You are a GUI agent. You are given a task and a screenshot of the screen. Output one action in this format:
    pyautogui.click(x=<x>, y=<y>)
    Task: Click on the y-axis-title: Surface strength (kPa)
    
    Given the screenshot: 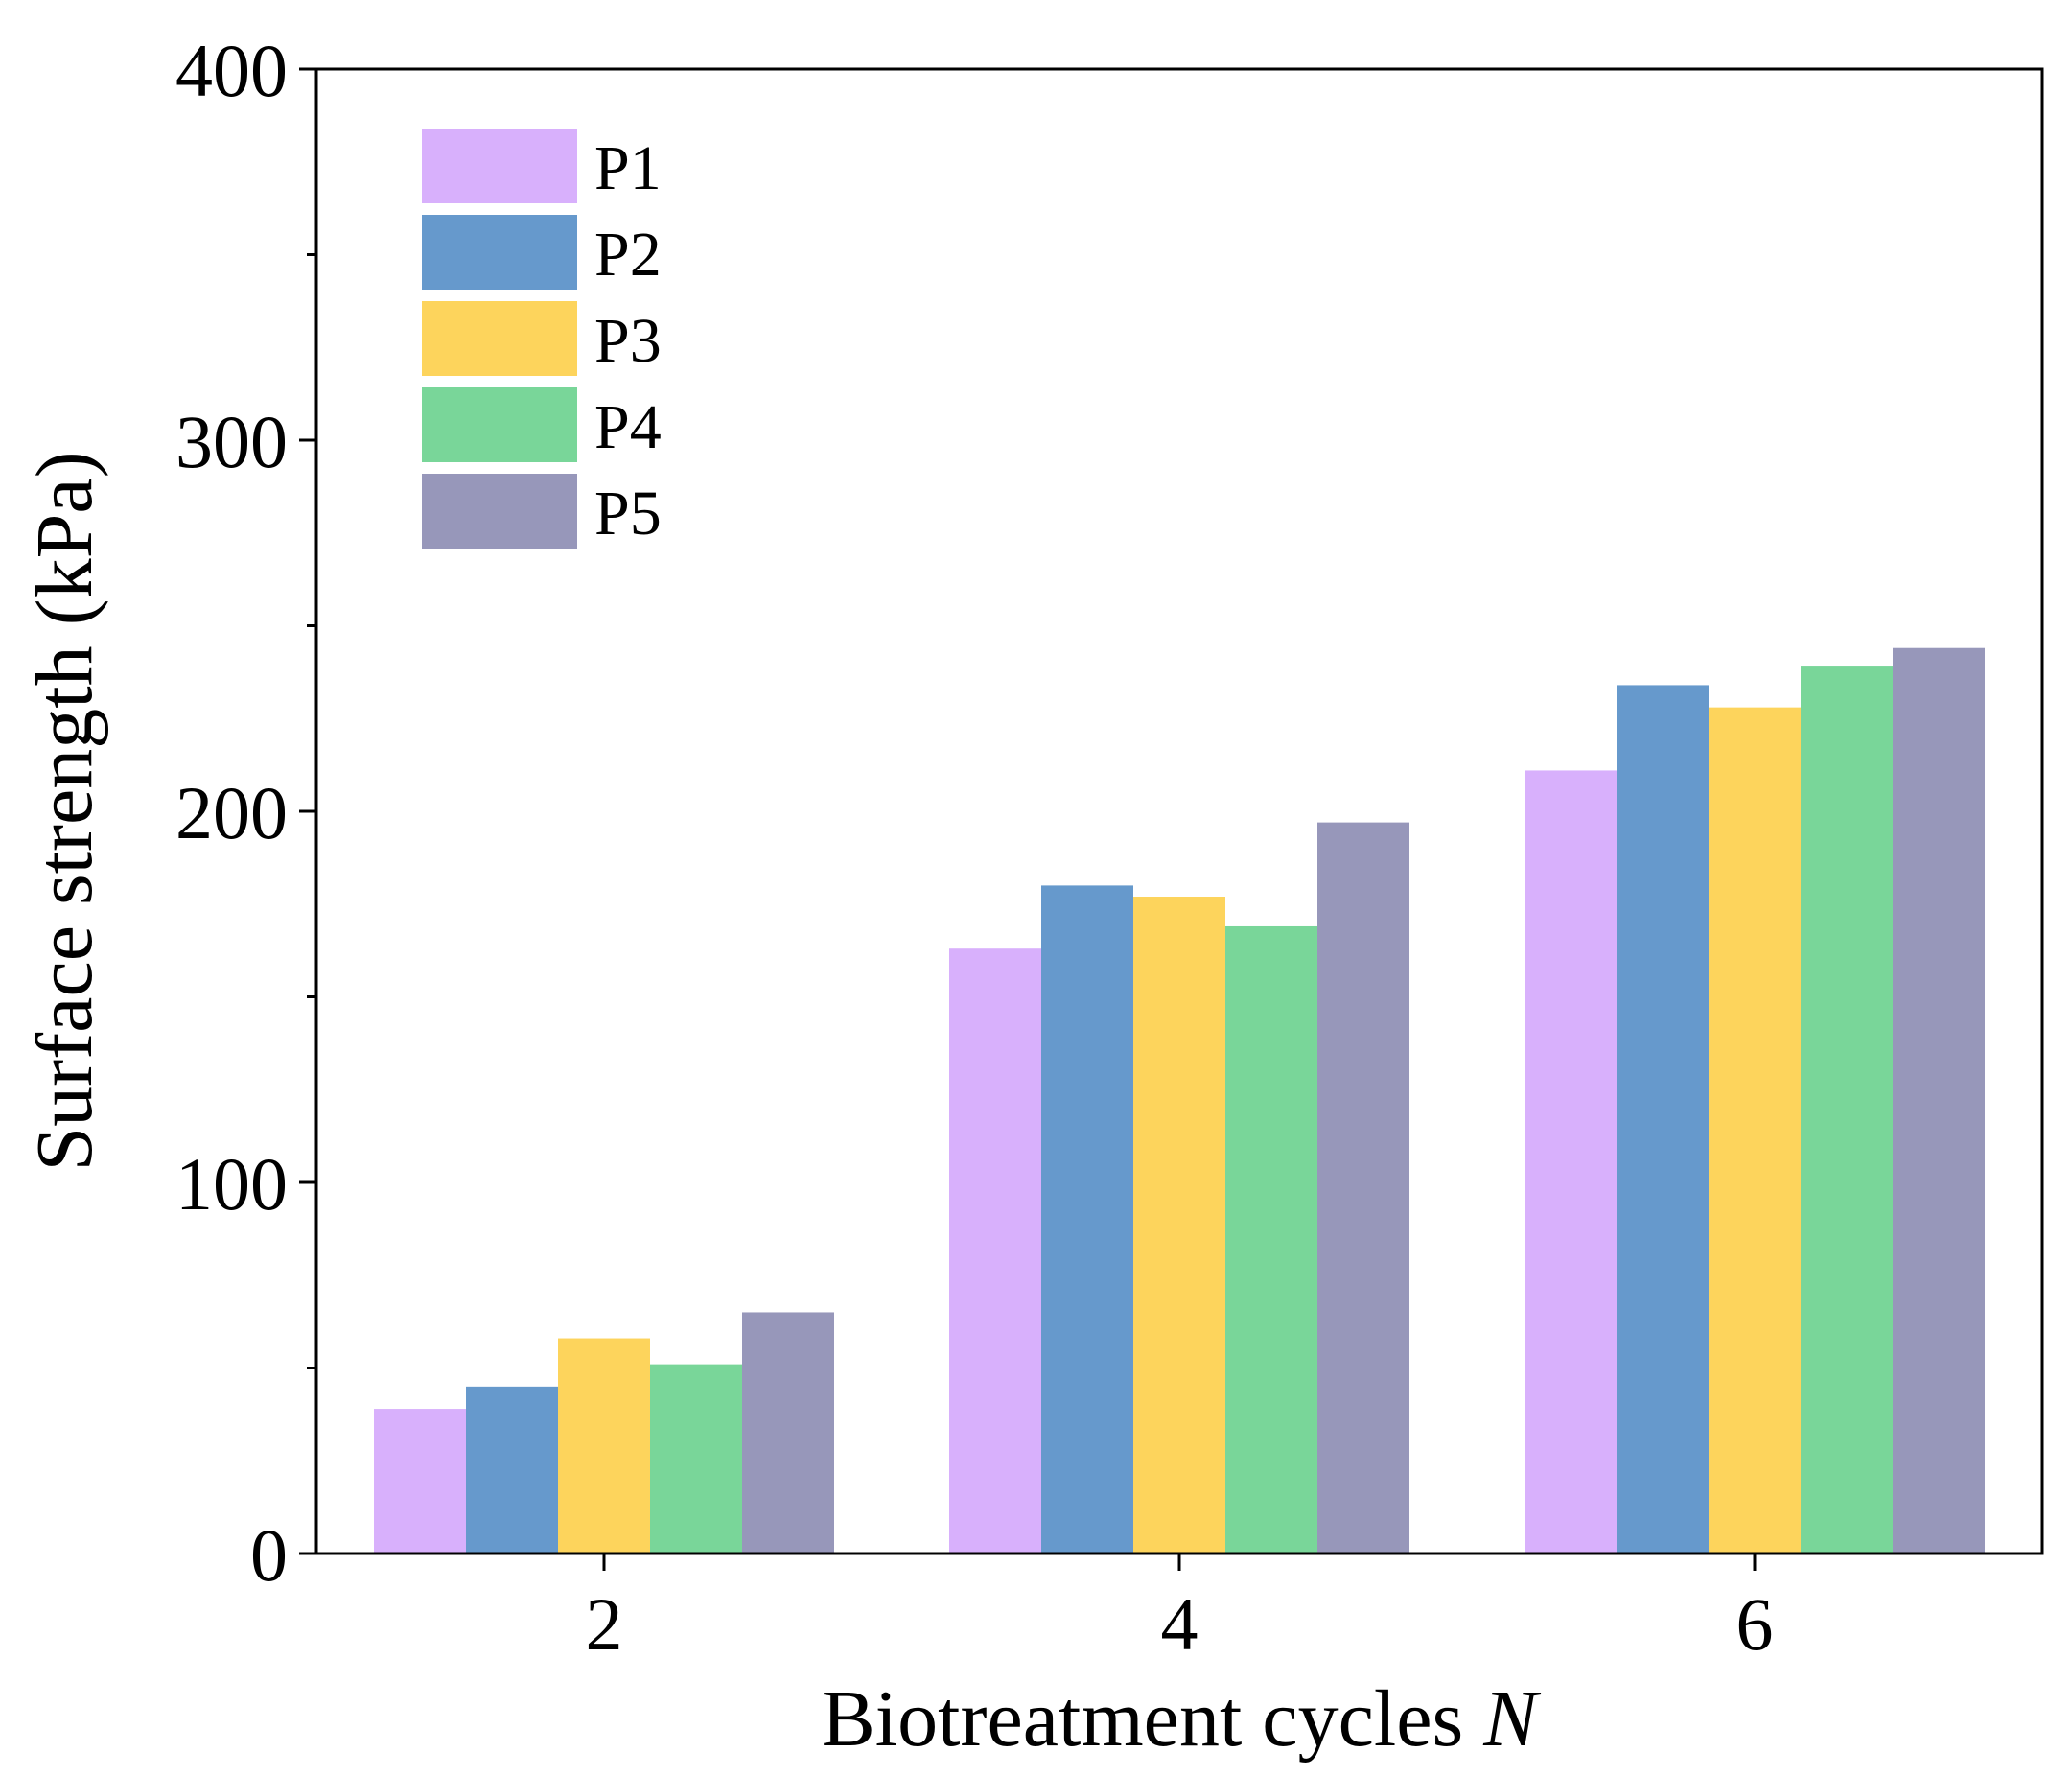 What is the action you would take?
    pyautogui.click(x=64, y=811)
    